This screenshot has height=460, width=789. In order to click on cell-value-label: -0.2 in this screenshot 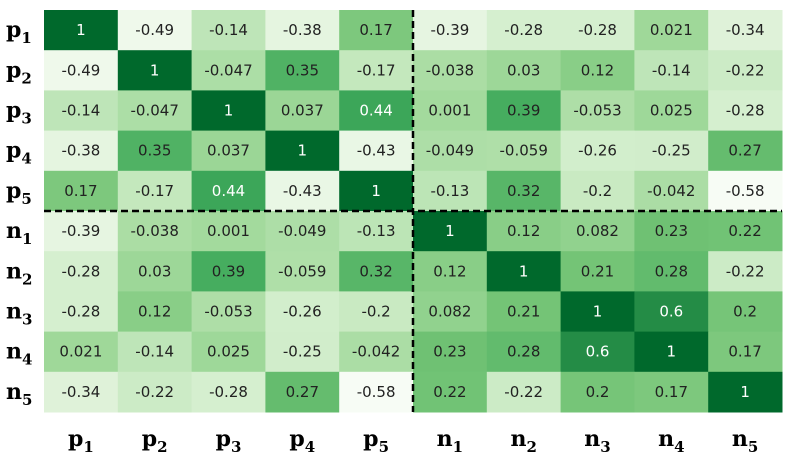, I will do `click(597, 191)`.